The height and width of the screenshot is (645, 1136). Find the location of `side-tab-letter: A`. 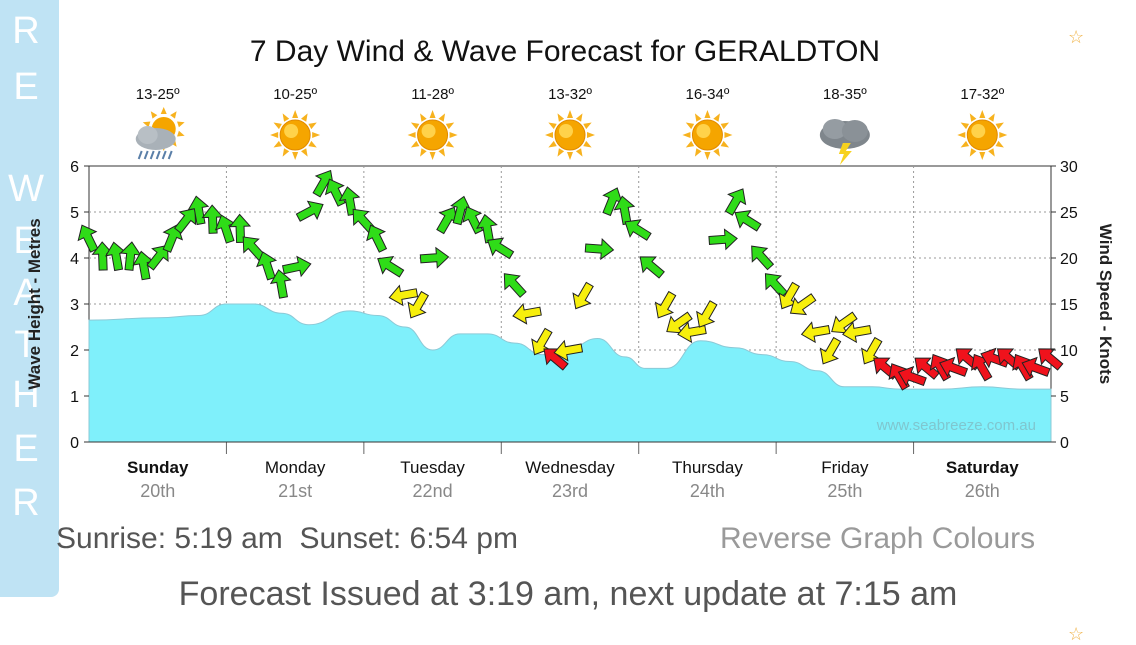

side-tab-letter: A is located at coordinates (26, 293).